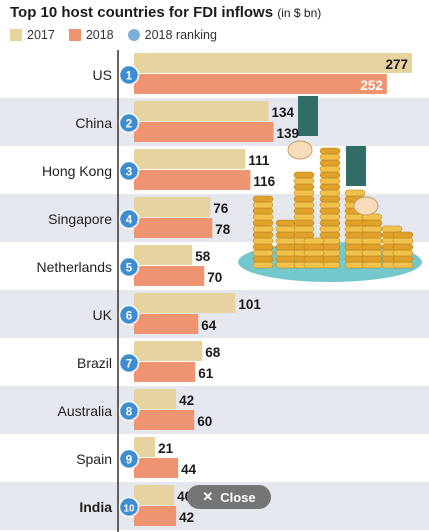 This screenshot has width=429, height=532. Describe the element at coordinates (32, 35) in the screenshot. I see `legend-item-2017: 2017` at that location.